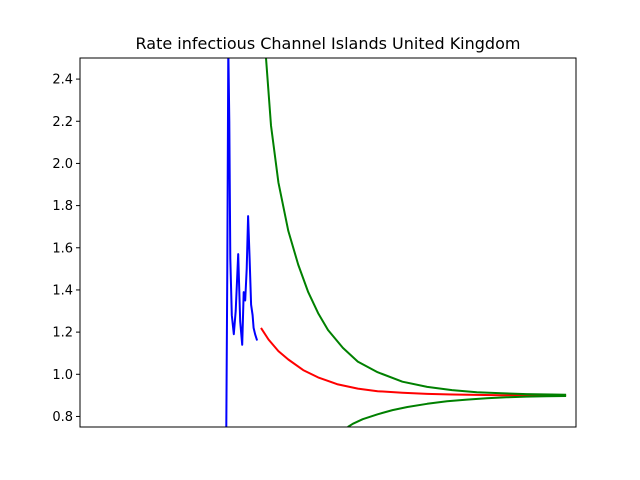 The height and width of the screenshot is (480, 640). What do you see at coordinates (62, 333) in the screenshot?
I see `y-tick-label: 1.2` at bounding box center [62, 333].